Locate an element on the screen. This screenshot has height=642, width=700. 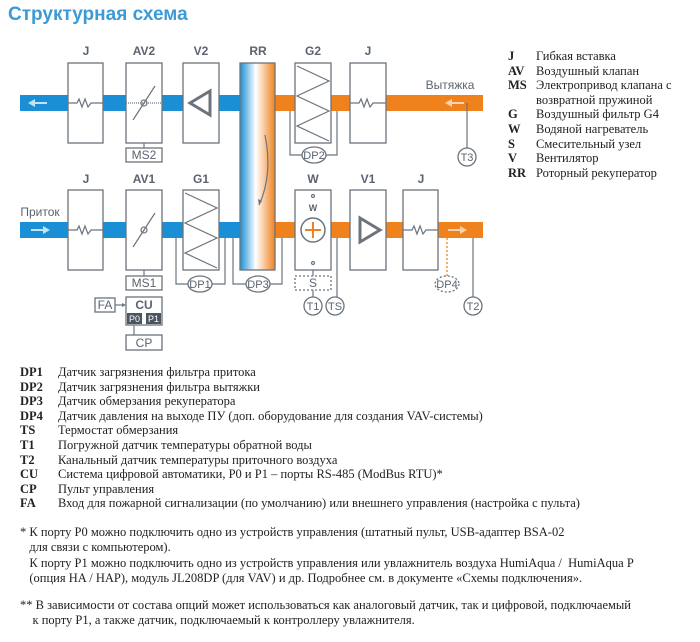
page-title: Структурная схема is located at coordinates (98, 14).